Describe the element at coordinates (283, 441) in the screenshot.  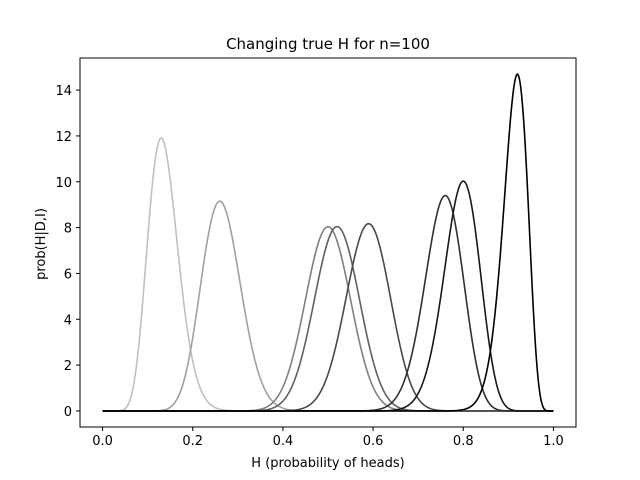
I see `x-tick-label: 0.4` at that location.